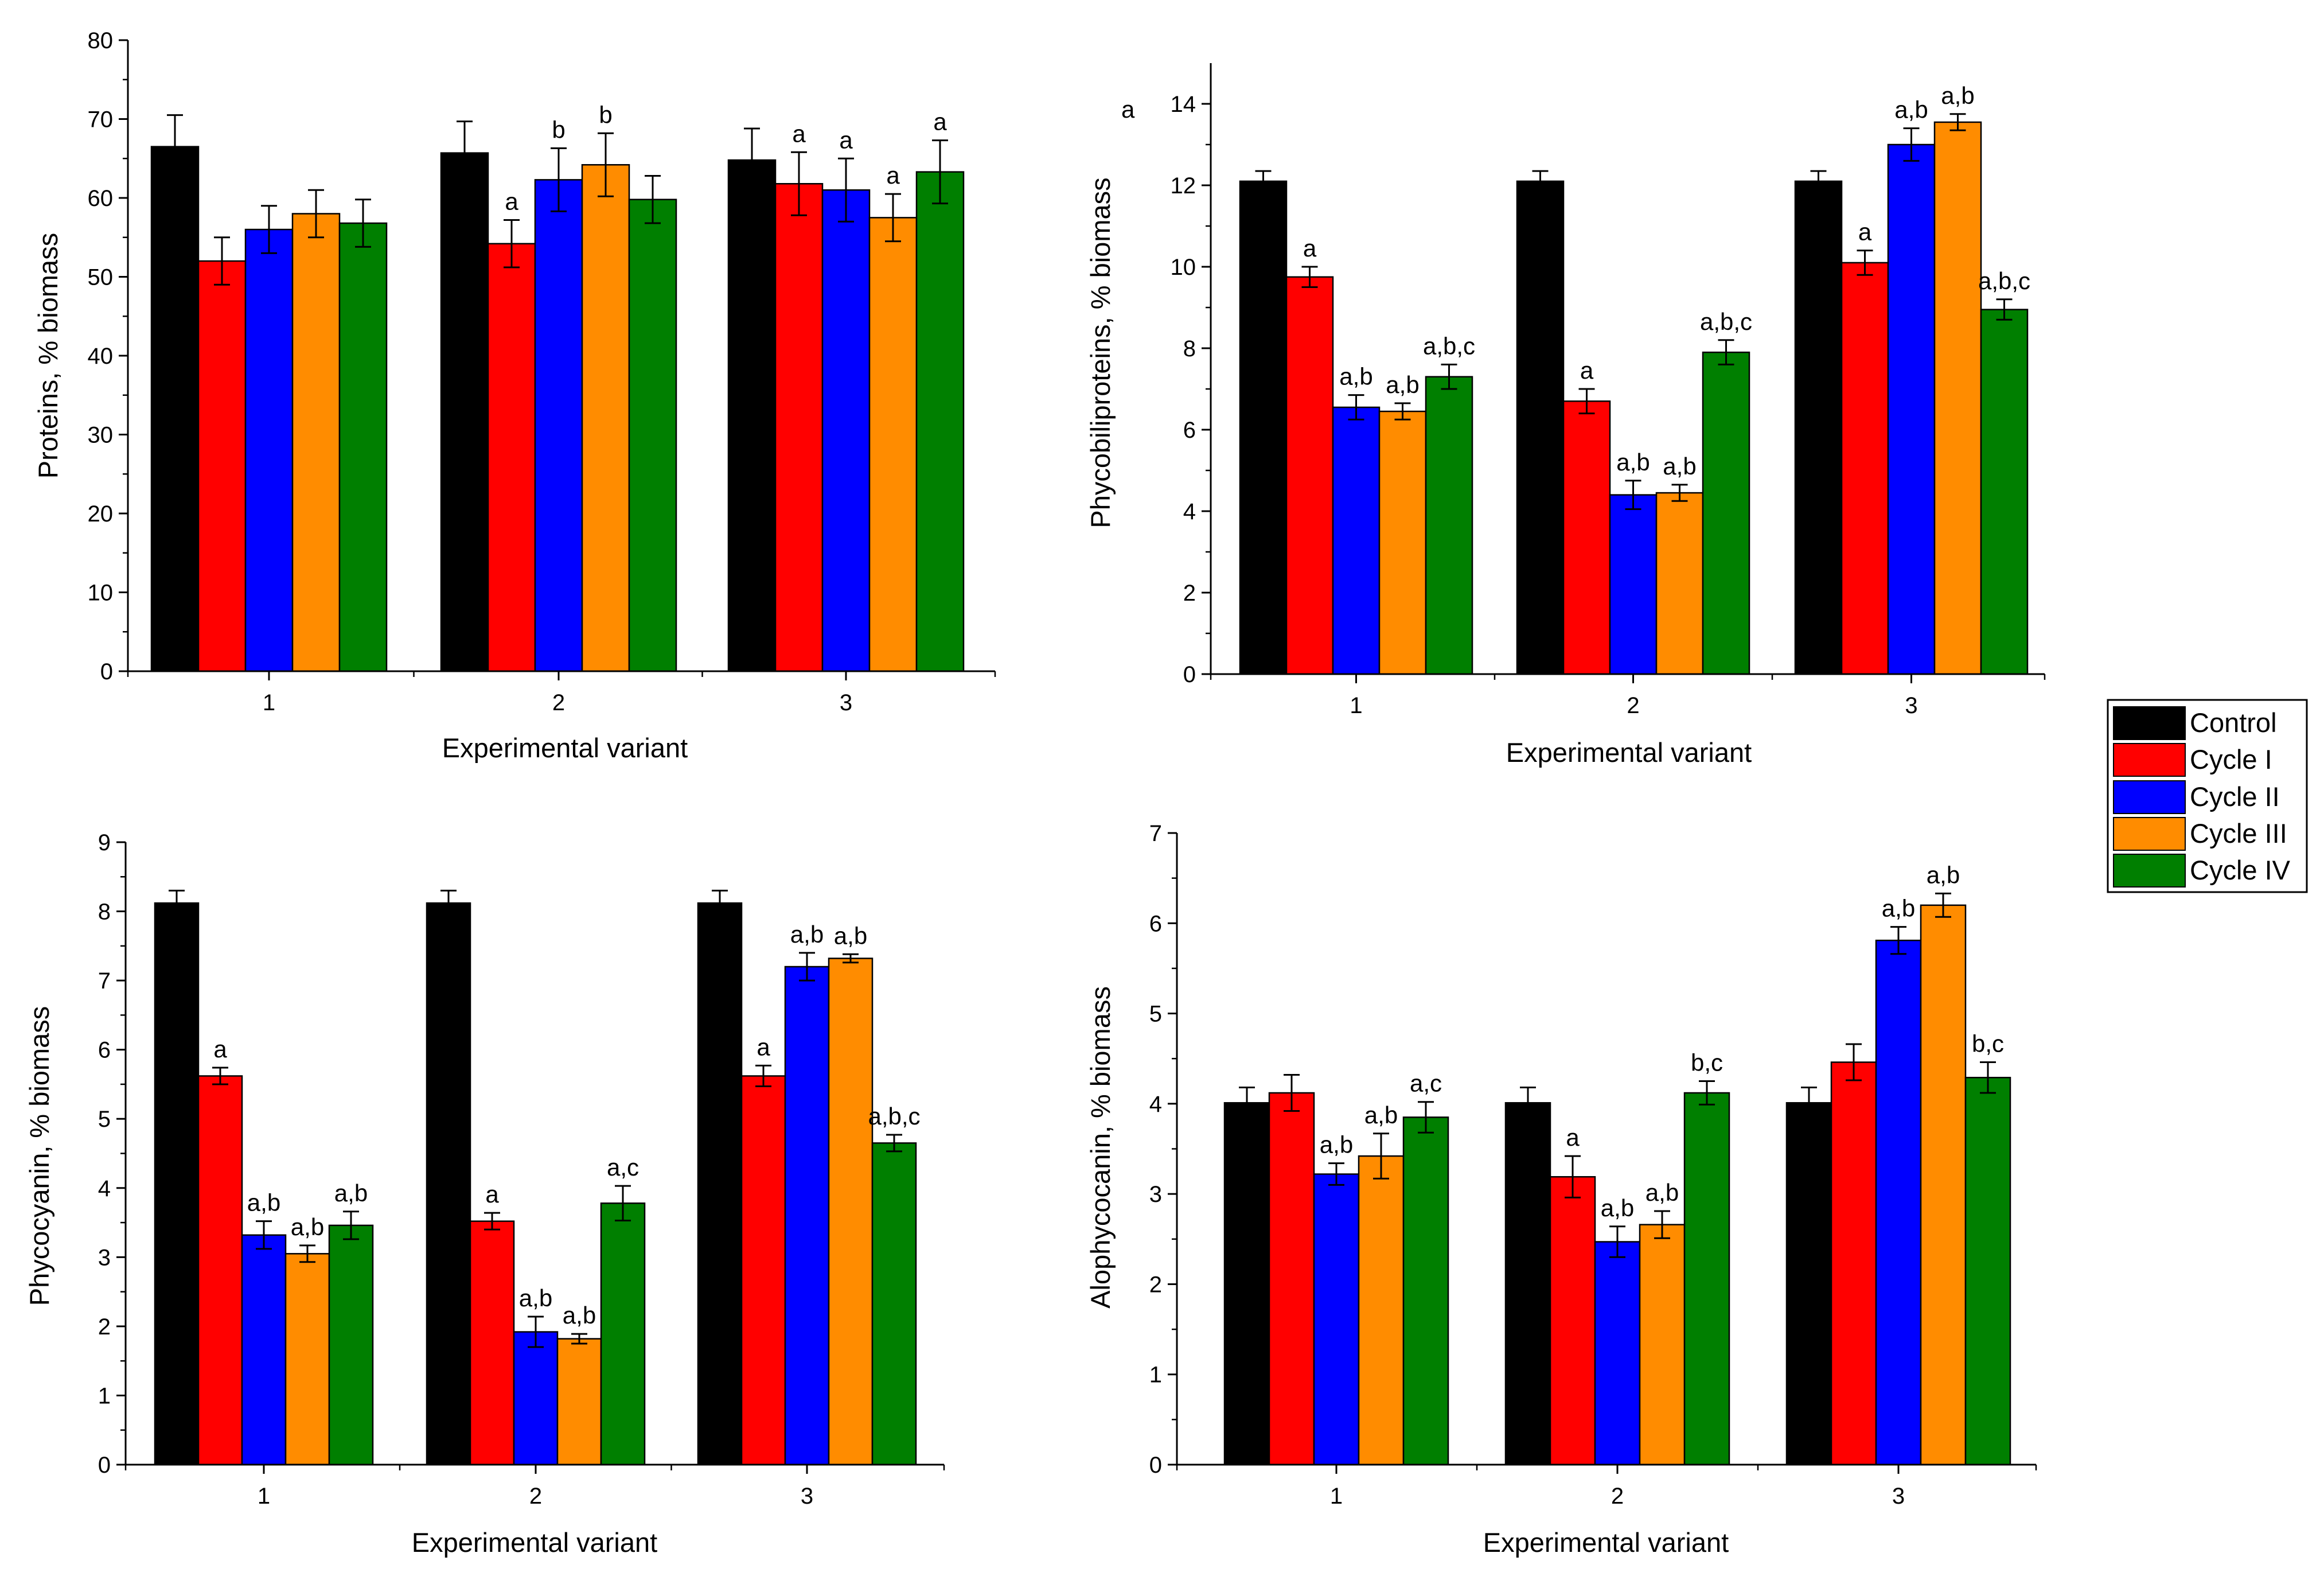 This screenshot has width=2324, height=1588. What do you see at coordinates (1726, 321) in the screenshot?
I see `significance-label-cycle-iv-variant-2: a,b,c` at bounding box center [1726, 321].